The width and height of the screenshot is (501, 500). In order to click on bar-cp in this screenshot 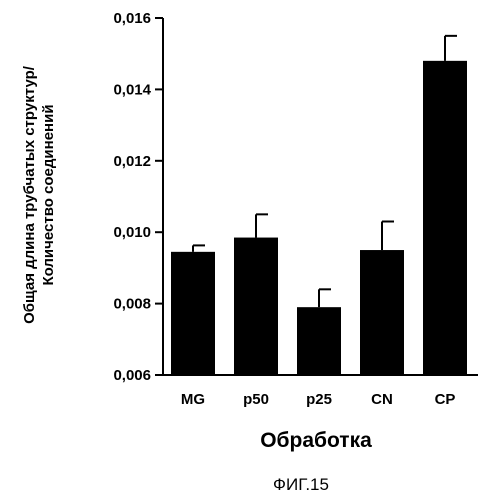, I will do `click(445, 218)`.